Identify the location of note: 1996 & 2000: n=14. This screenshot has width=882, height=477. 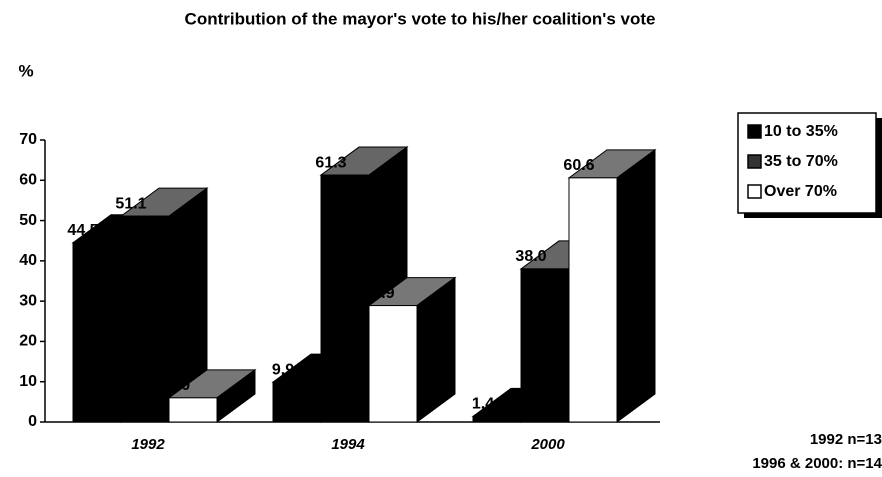
(817, 463).